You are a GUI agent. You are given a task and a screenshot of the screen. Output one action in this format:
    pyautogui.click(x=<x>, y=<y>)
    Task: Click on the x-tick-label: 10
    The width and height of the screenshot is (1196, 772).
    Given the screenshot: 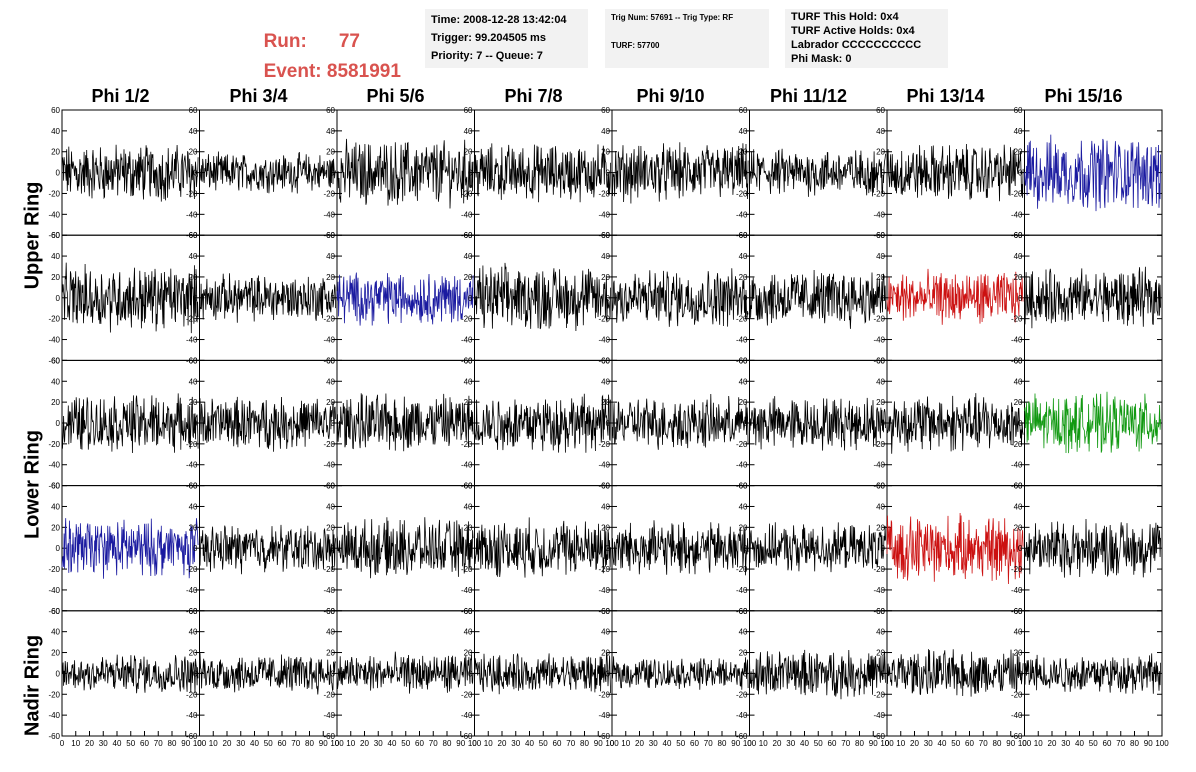 What is the action you would take?
    pyautogui.click(x=75, y=743)
    